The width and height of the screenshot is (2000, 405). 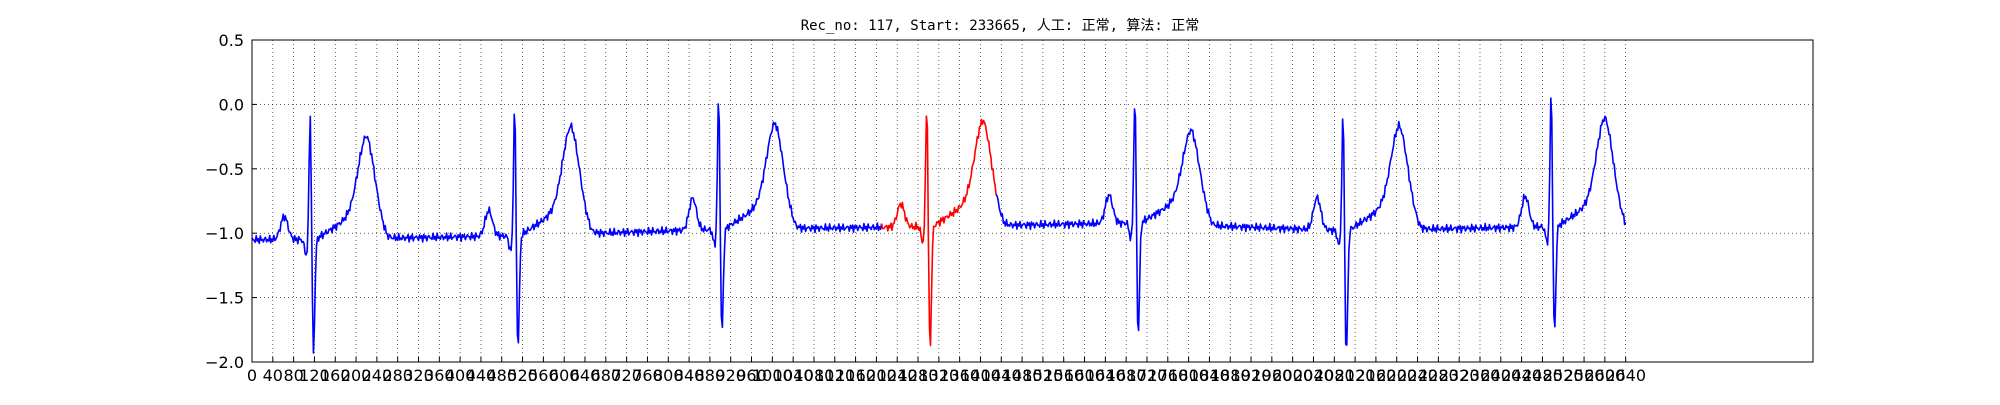 I want to click on x-tick-label: 1200, so click(x=876, y=375).